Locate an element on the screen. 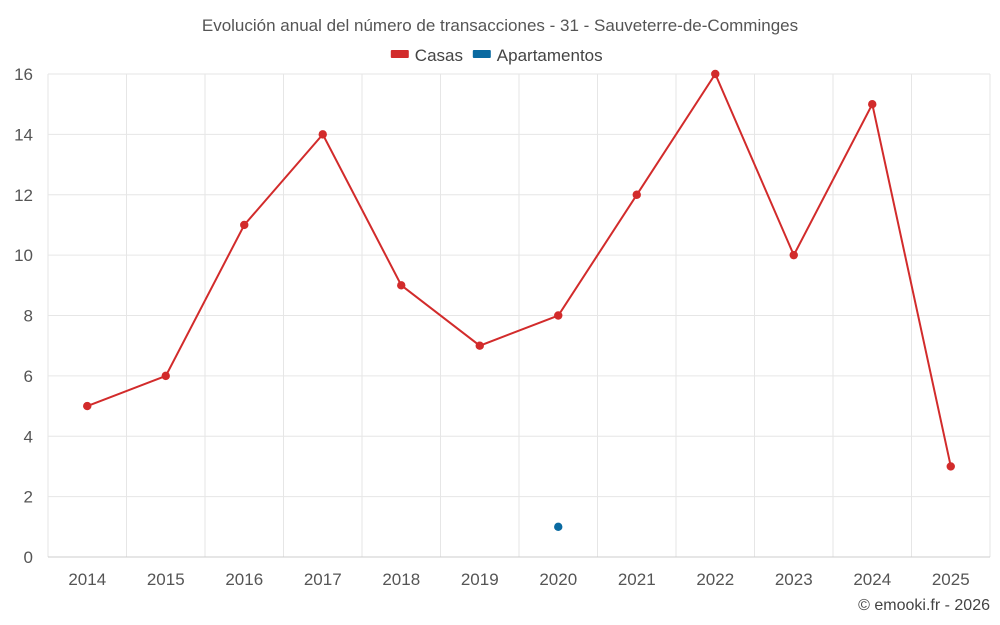 The image size is (1000, 625). x-tick-label: 2015 is located at coordinates (166, 579).